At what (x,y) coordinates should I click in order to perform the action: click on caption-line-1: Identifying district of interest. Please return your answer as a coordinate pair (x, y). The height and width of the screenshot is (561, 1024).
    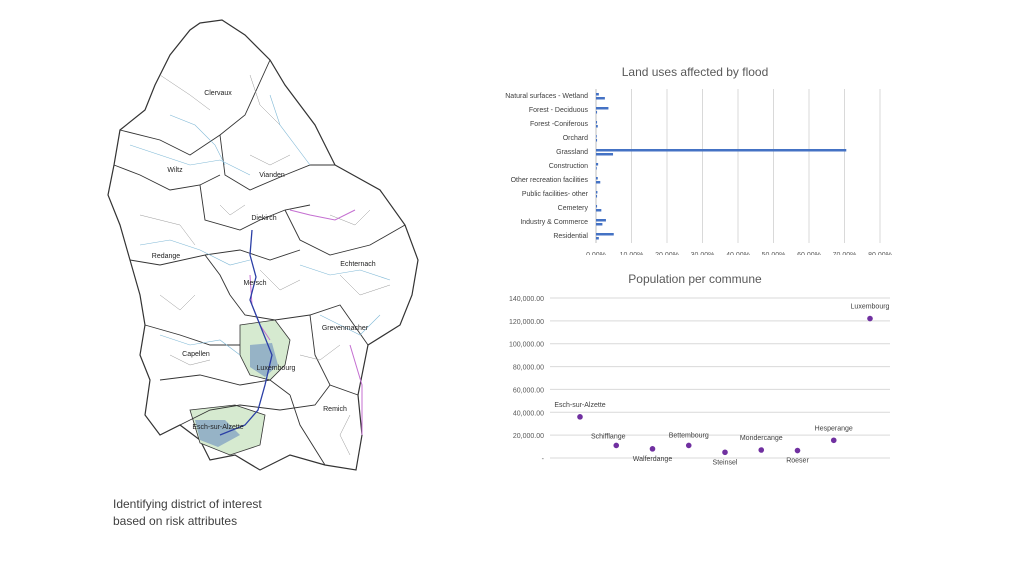
    Looking at the image, I should click on (187, 504).